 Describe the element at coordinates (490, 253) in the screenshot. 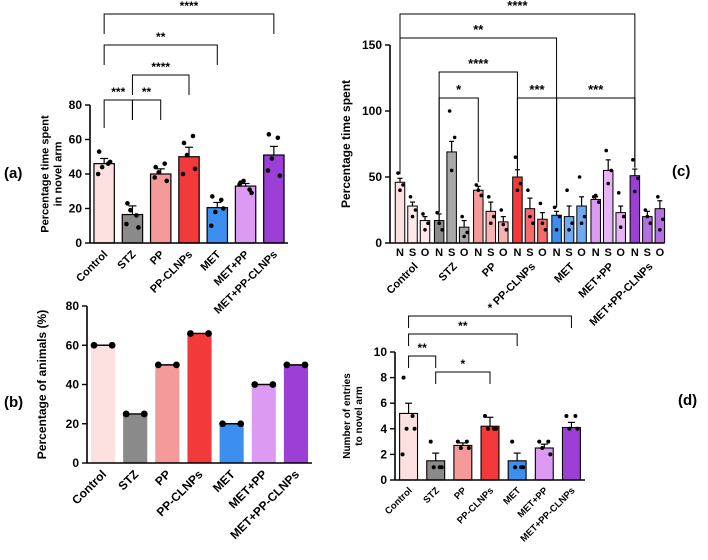

I see `c-arm-label: S` at that location.